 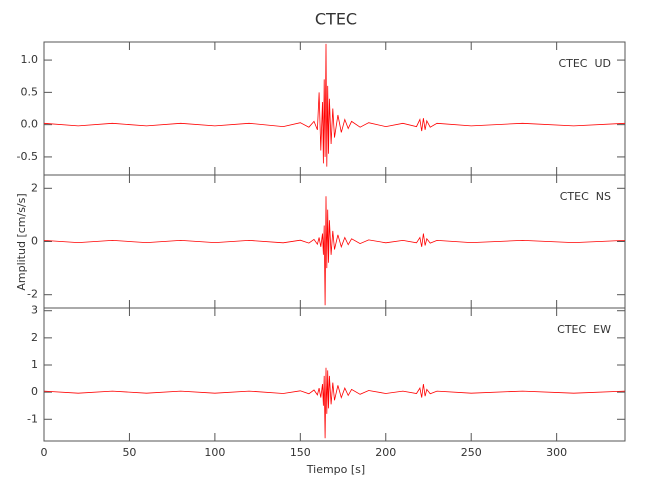 What do you see at coordinates (334, 403) in the screenshot?
I see `waveform` at bounding box center [334, 403].